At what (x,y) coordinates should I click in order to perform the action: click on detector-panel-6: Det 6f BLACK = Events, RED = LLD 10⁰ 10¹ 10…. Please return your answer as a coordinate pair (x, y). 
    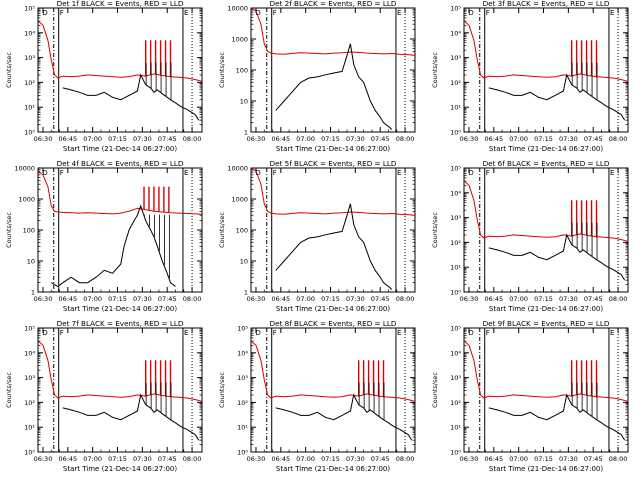
    Looking at the image, I should click on (532, 240).